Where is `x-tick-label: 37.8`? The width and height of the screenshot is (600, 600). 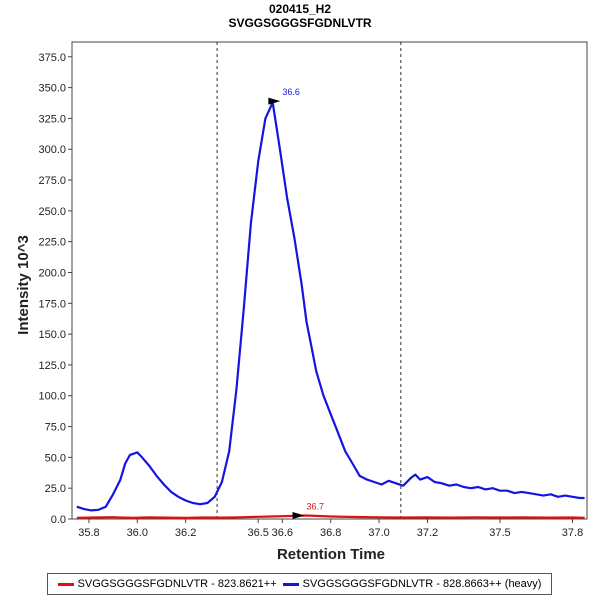
x-tick-label: 37.8 is located at coordinates (572, 533).